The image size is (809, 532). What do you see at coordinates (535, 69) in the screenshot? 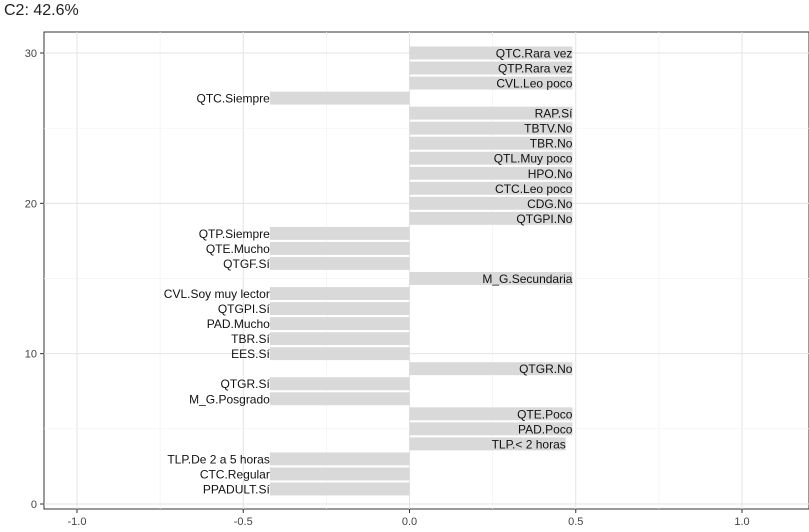
I see `bar-label: QTP.Rara vez` at bounding box center [535, 69].